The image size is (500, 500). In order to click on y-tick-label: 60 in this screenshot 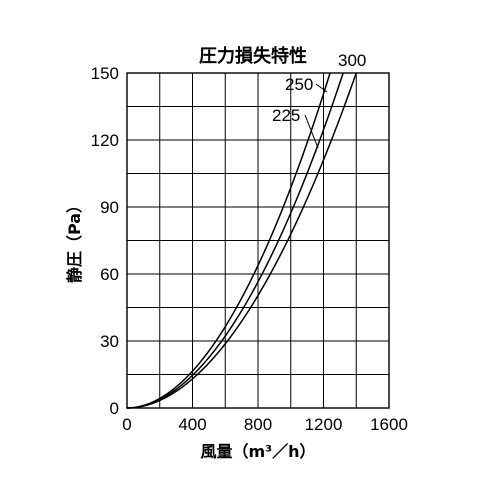, I will do `click(109, 274)`.